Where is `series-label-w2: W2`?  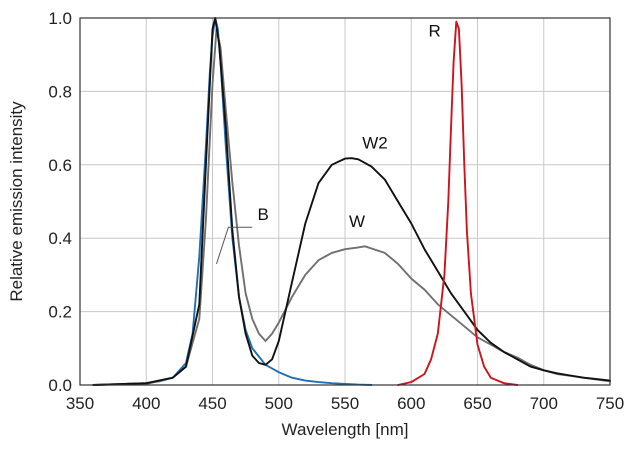
series-label-w2: W2 is located at coordinates (375, 142).